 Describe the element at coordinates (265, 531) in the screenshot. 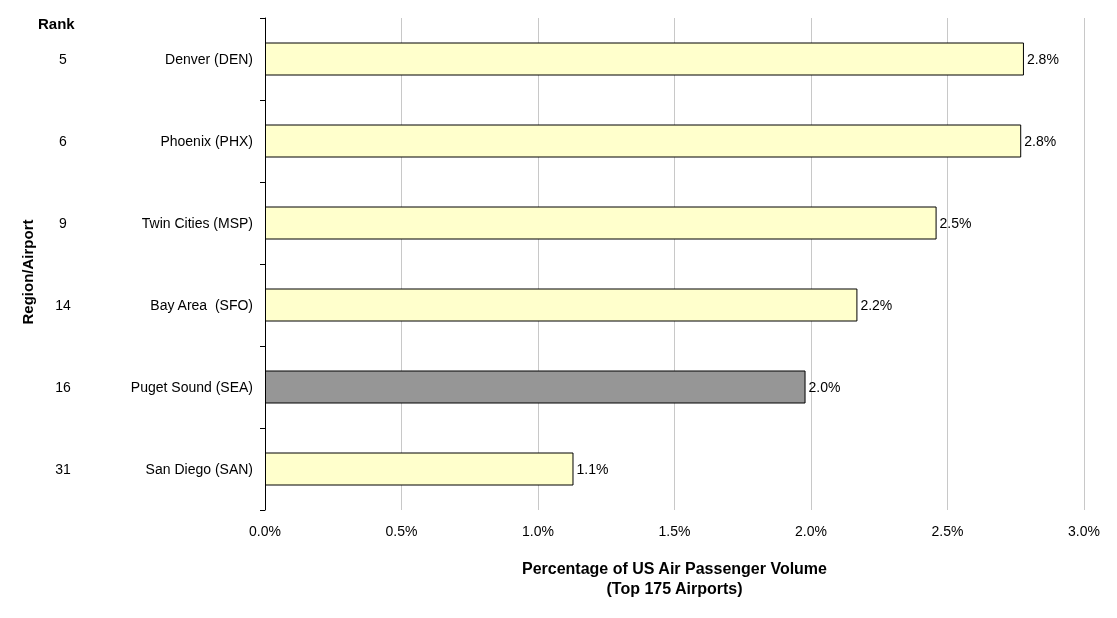

I see `x-tick-label: 0.0%` at that location.